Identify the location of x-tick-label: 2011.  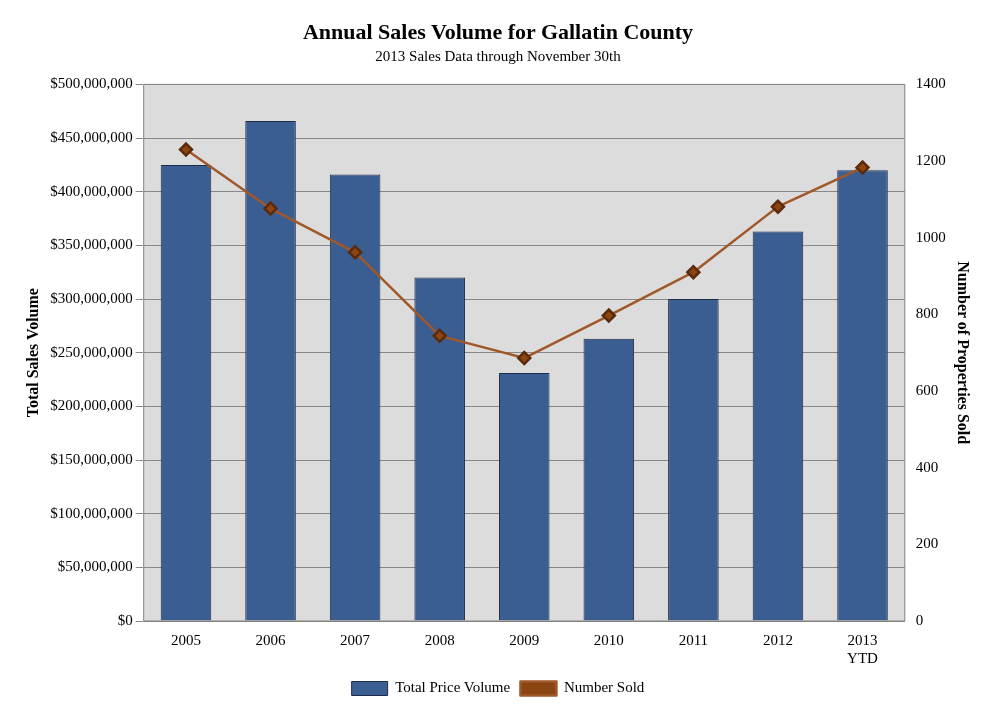
(693, 639).